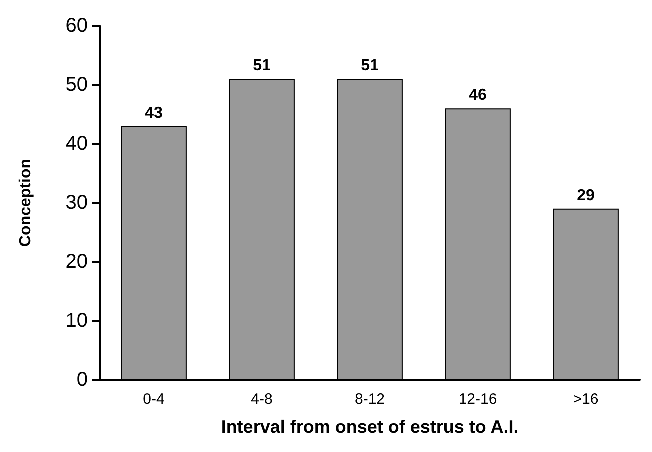 The image size is (652, 452). What do you see at coordinates (478, 95) in the screenshot?
I see `data-label: 46` at bounding box center [478, 95].